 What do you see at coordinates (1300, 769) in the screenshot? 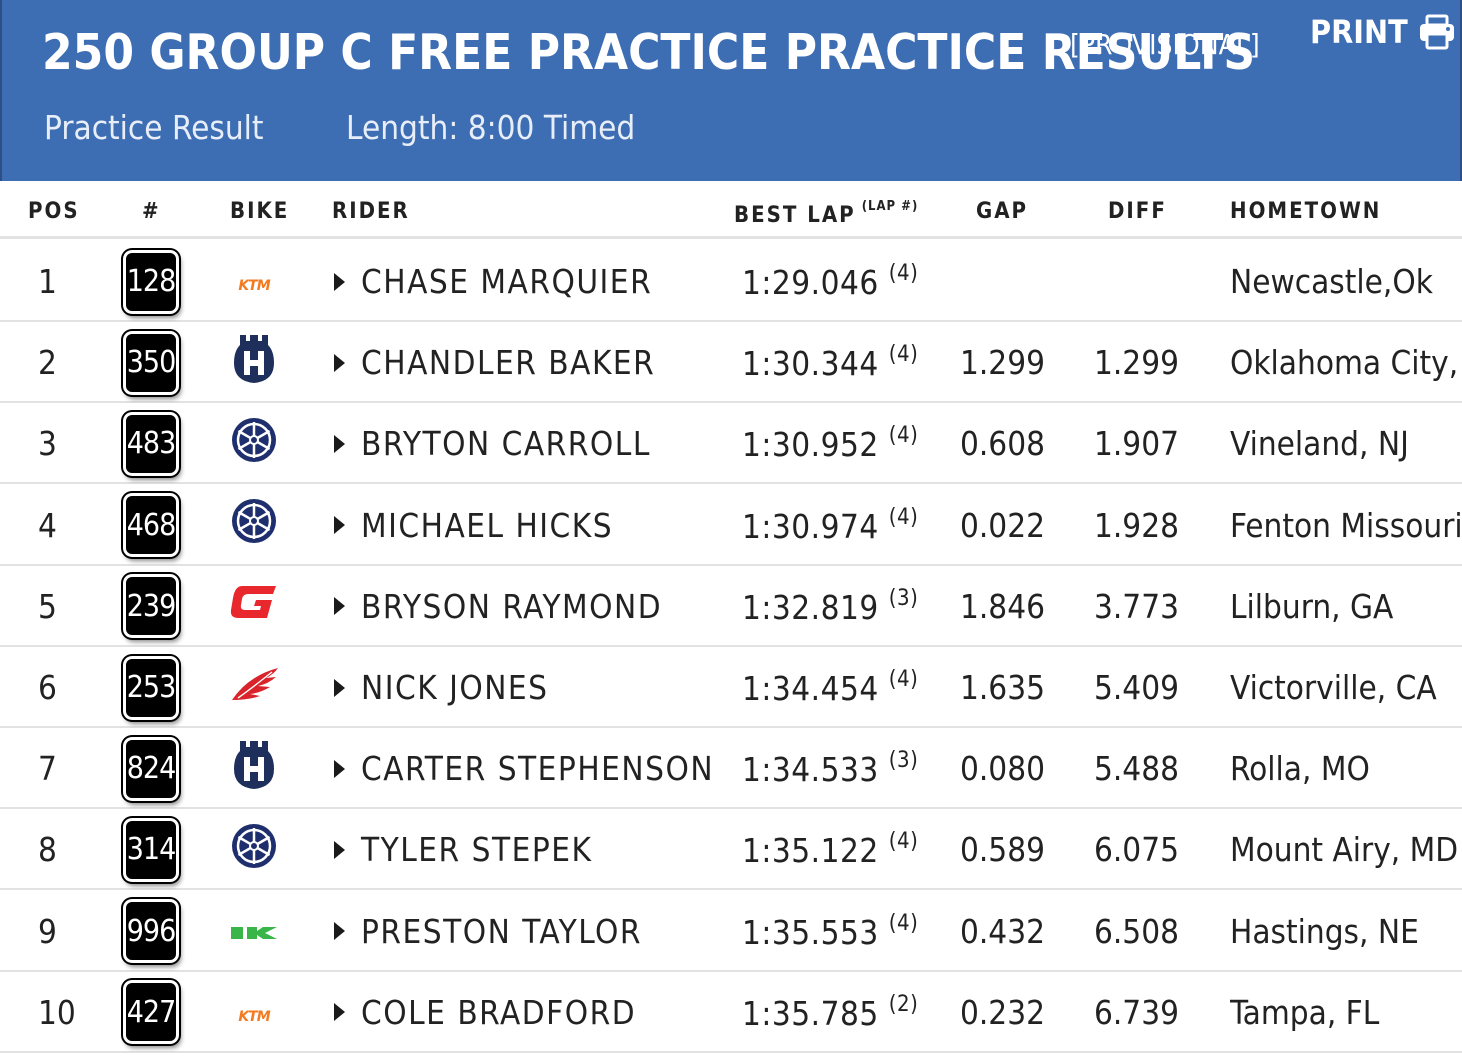
I see `hometown-cell: Rolla, MO` at bounding box center [1300, 769].